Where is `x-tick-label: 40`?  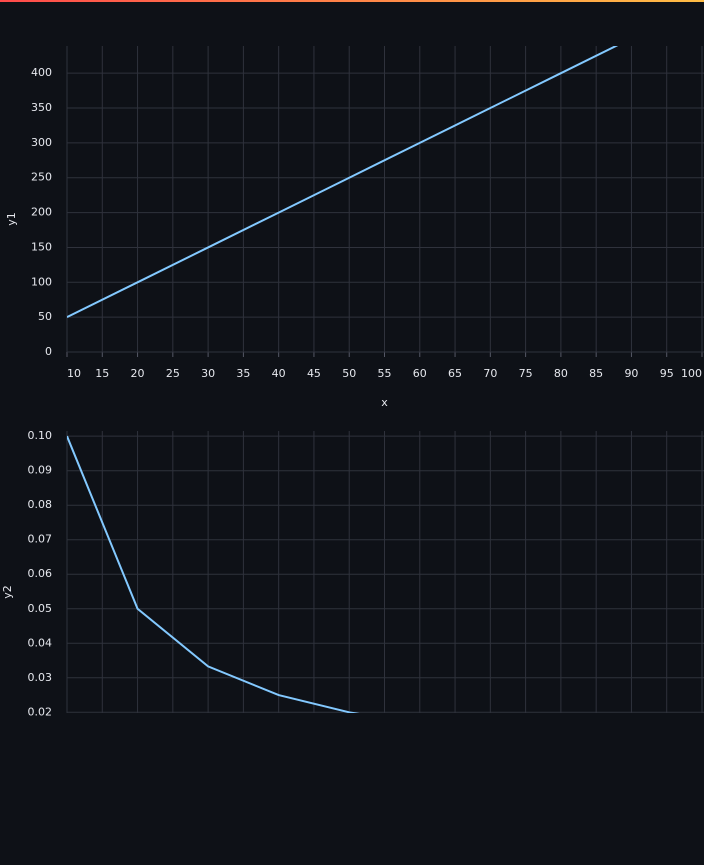
x-tick-label: 40 is located at coordinates (279, 373).